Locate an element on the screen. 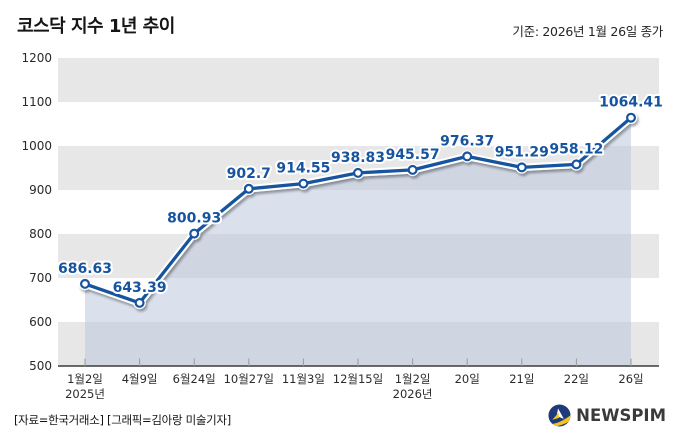  y-tick-label: 1200 is located at coordinates (36, 58).